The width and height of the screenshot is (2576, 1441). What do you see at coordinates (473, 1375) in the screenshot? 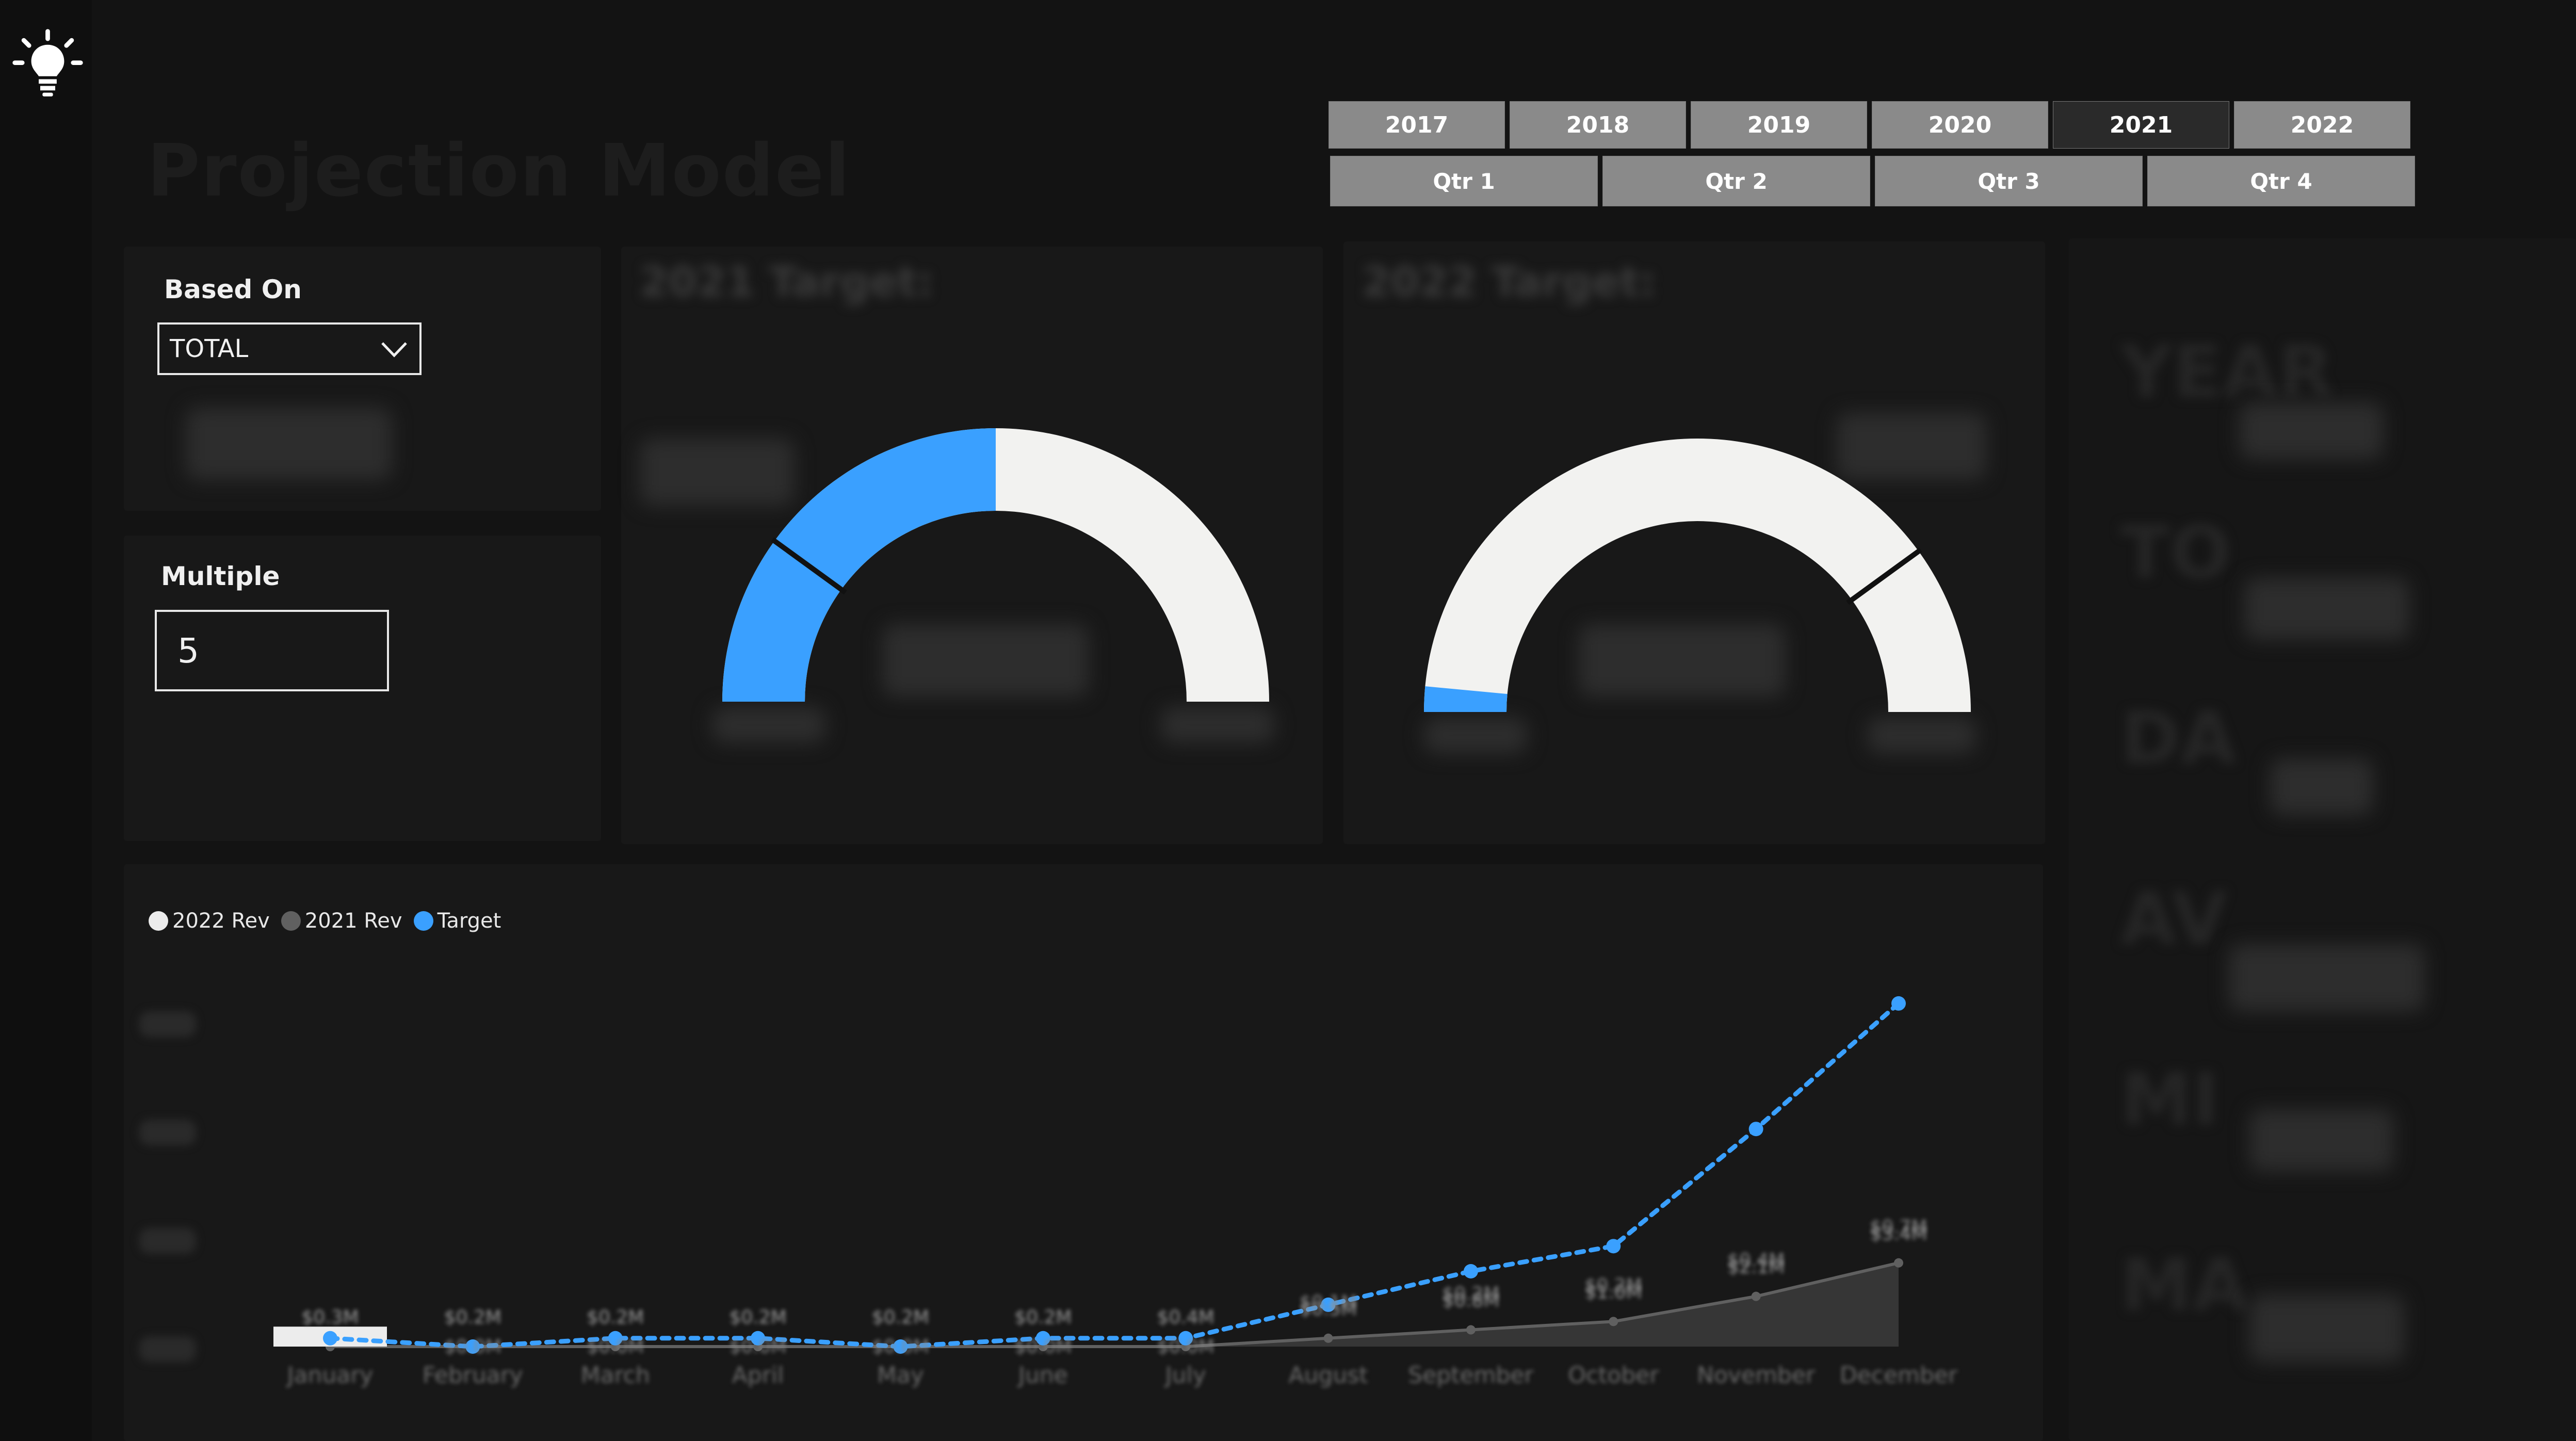
I see `x-axis-label: February` at bounding box center [473, 1375].